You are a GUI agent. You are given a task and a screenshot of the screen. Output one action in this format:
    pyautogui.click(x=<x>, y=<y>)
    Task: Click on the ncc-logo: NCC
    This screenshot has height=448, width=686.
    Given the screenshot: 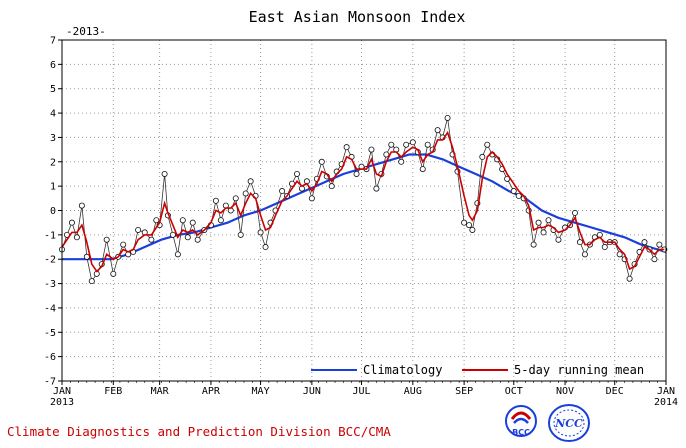 What is the action you would take?
    pyautogui.click(x=569, y=423)
    